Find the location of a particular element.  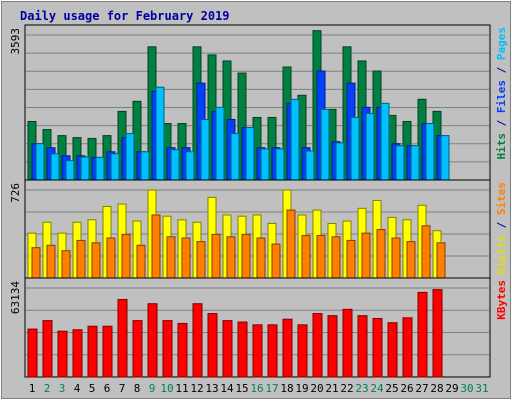

day-label: 20 is located at coordinates (316, 388).